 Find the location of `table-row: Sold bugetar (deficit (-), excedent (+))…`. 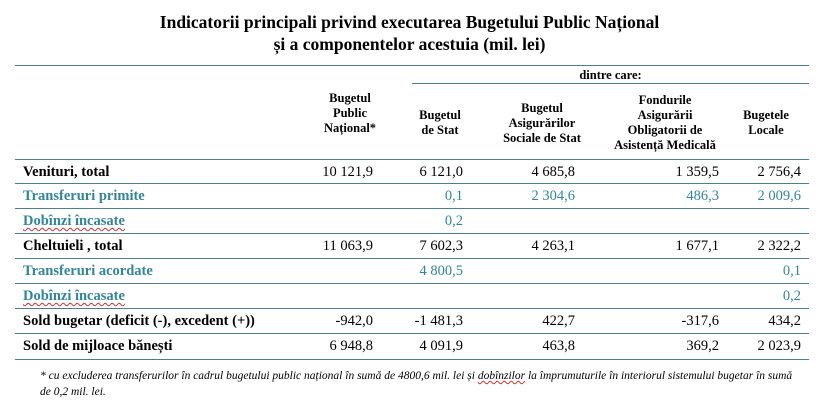

table-row: Sold bugetar (deficit (-), excedent (+))… is located at coordinates (412, 321).